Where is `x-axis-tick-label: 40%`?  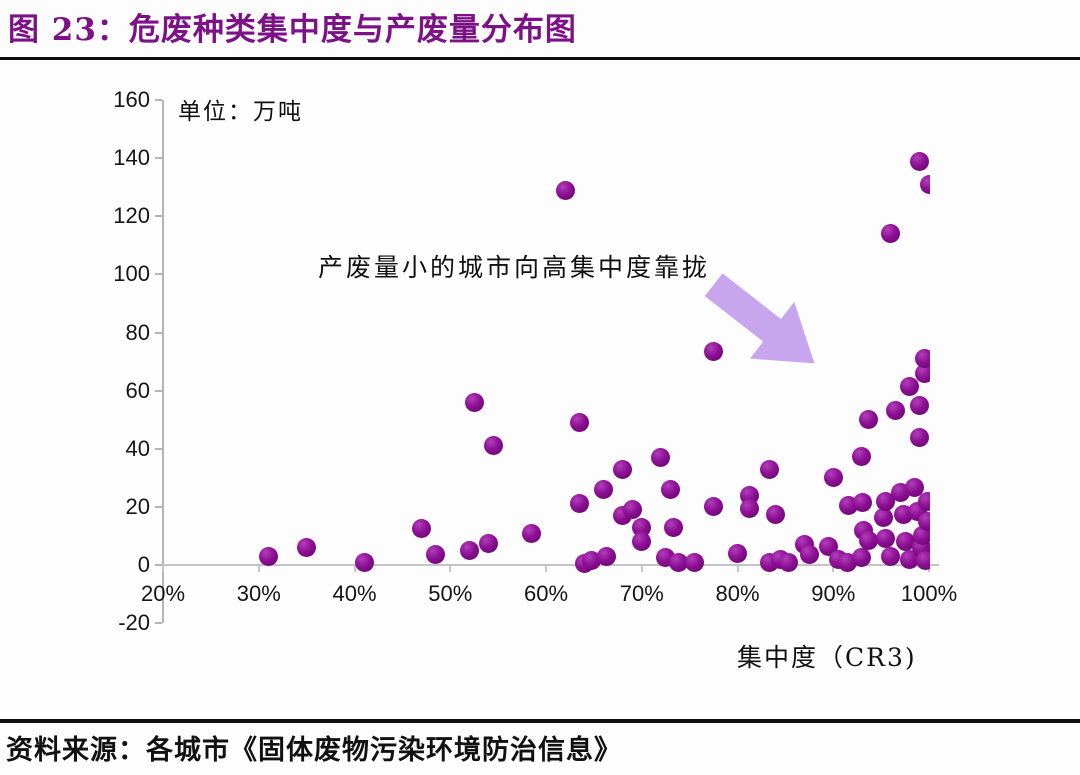 x-axis-tick-label: 40% is located at coordinates (354, 593).